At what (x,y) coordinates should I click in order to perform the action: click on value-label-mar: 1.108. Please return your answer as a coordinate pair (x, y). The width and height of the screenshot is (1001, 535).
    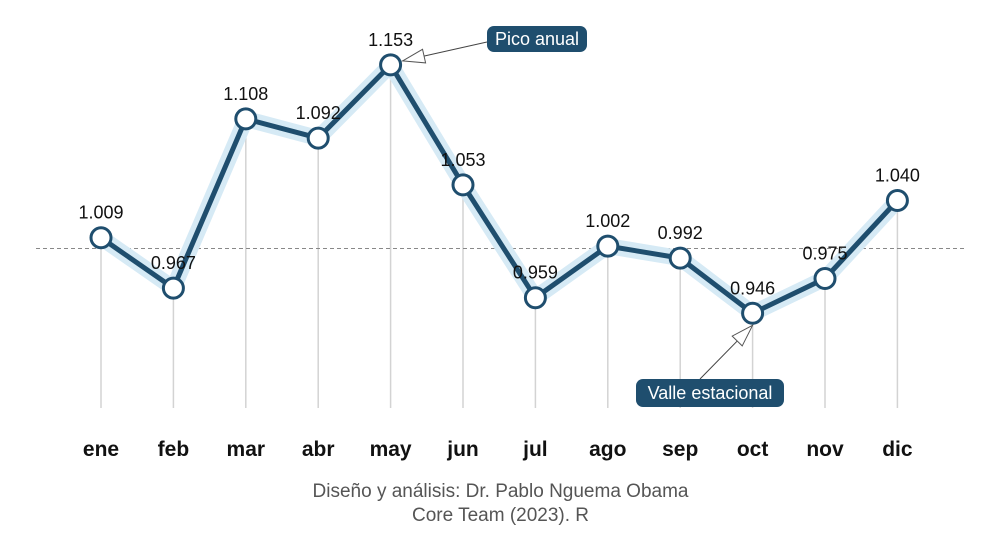
    Looking at the image, I should click on (245, 94).